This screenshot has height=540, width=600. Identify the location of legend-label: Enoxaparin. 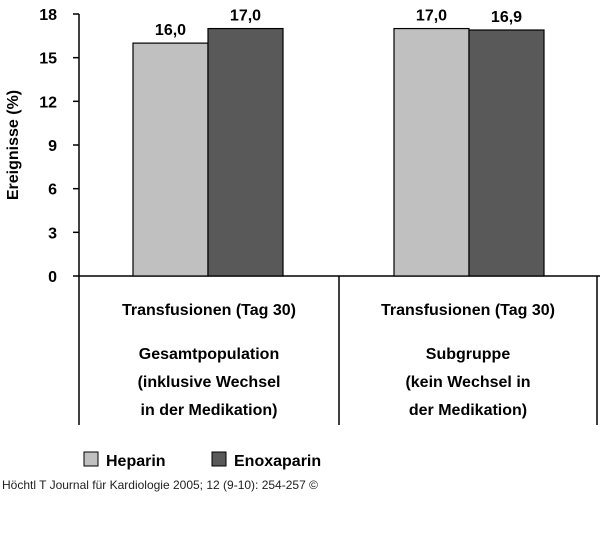
(277, 461).